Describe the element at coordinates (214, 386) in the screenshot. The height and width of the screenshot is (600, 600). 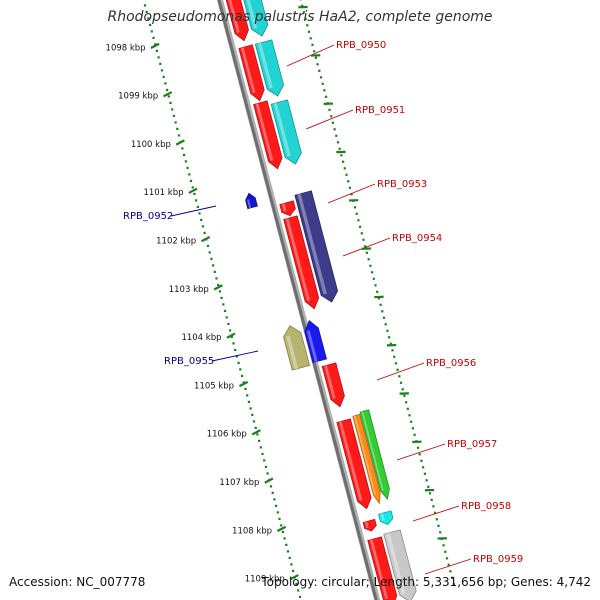
I see `kbp-label: 1105 kbp` at that location.